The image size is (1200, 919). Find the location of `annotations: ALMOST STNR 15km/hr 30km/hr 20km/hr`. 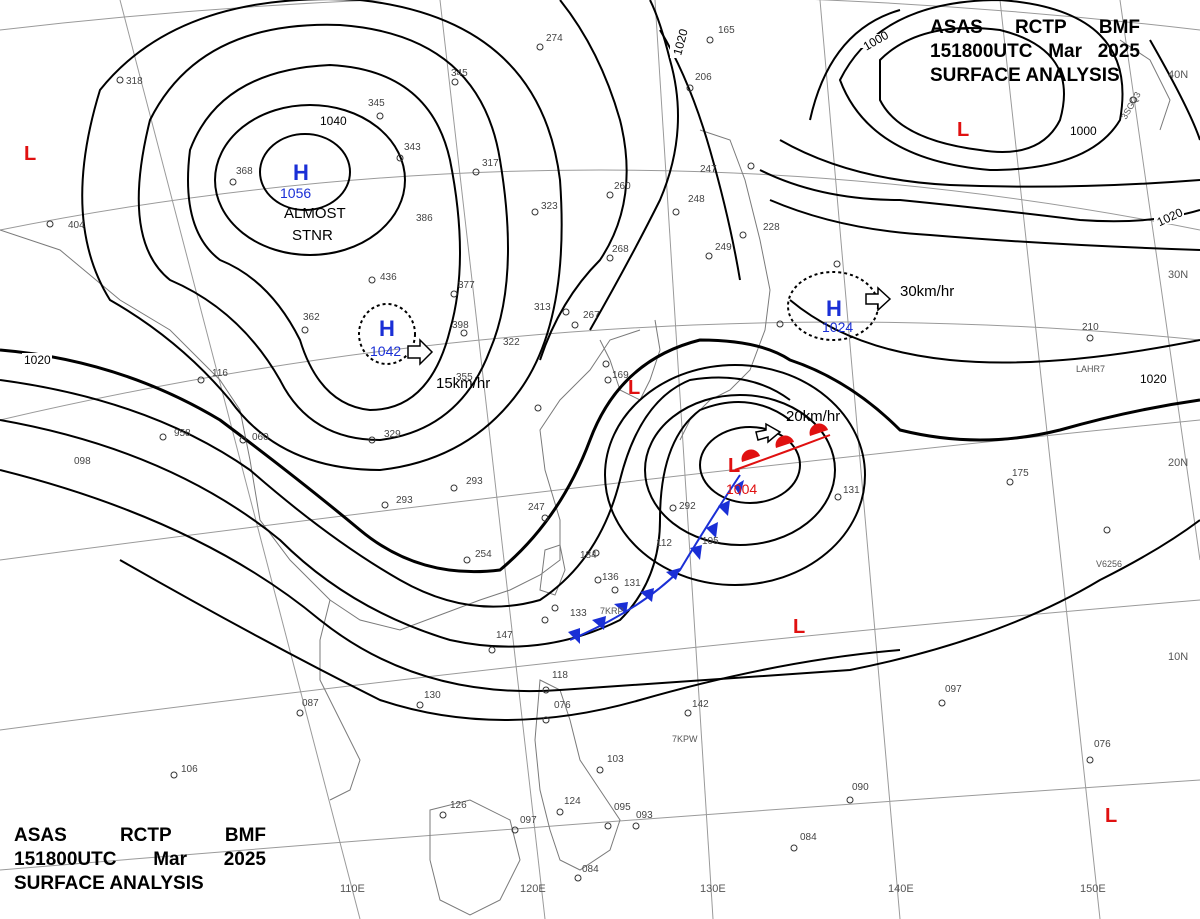

annotations: ALMOST STNR 15km/hr 30km/hr 20km/hr is located at coordinates (619, 315).